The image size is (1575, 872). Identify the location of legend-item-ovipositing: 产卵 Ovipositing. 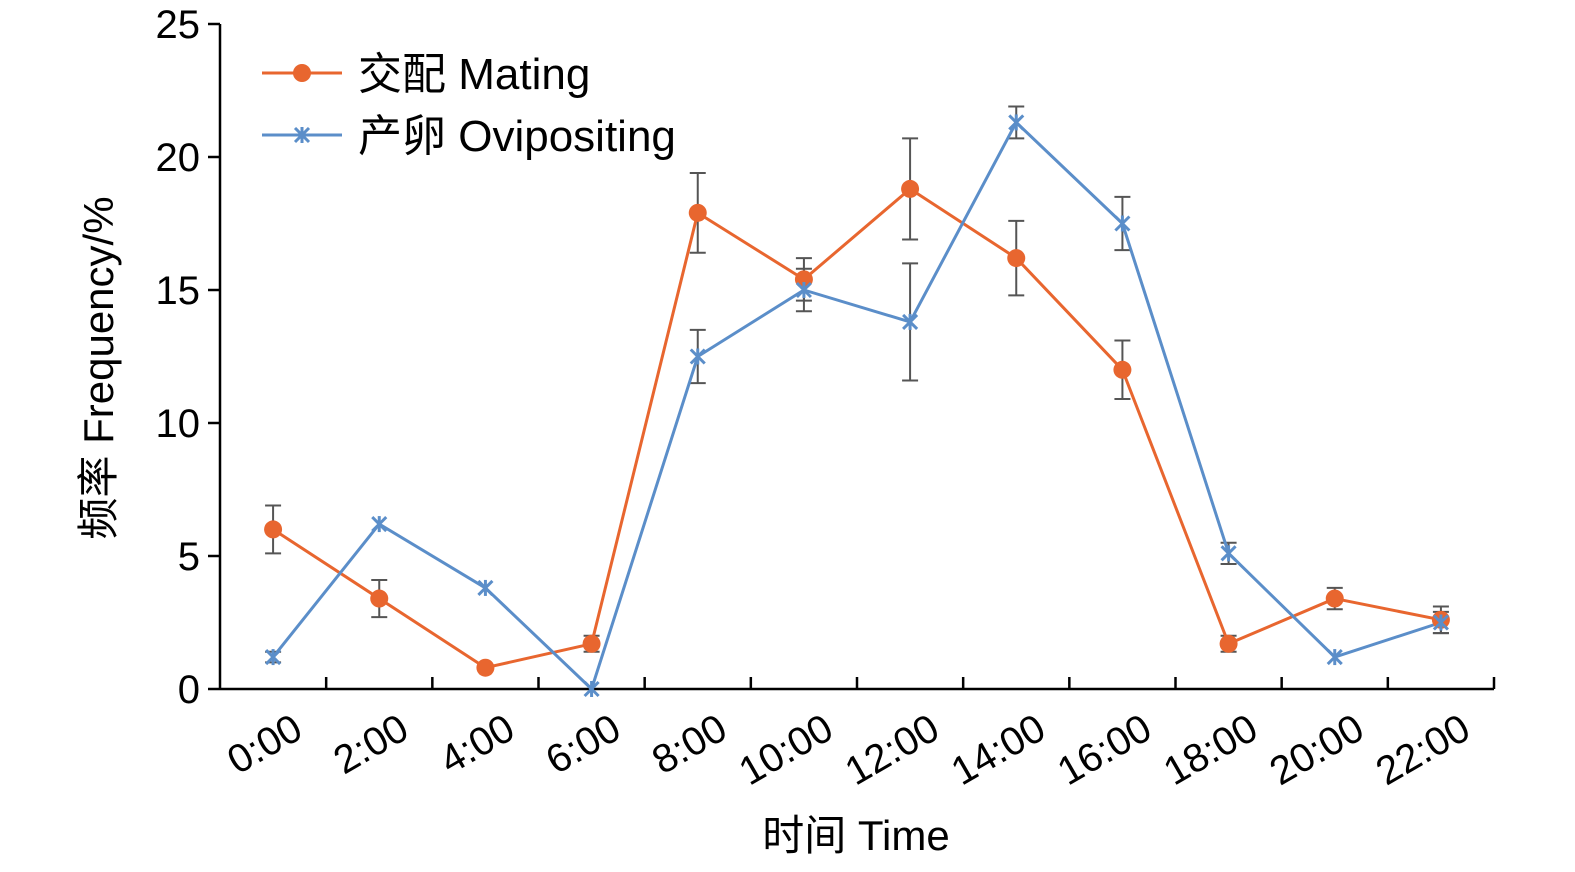
(469, 136).